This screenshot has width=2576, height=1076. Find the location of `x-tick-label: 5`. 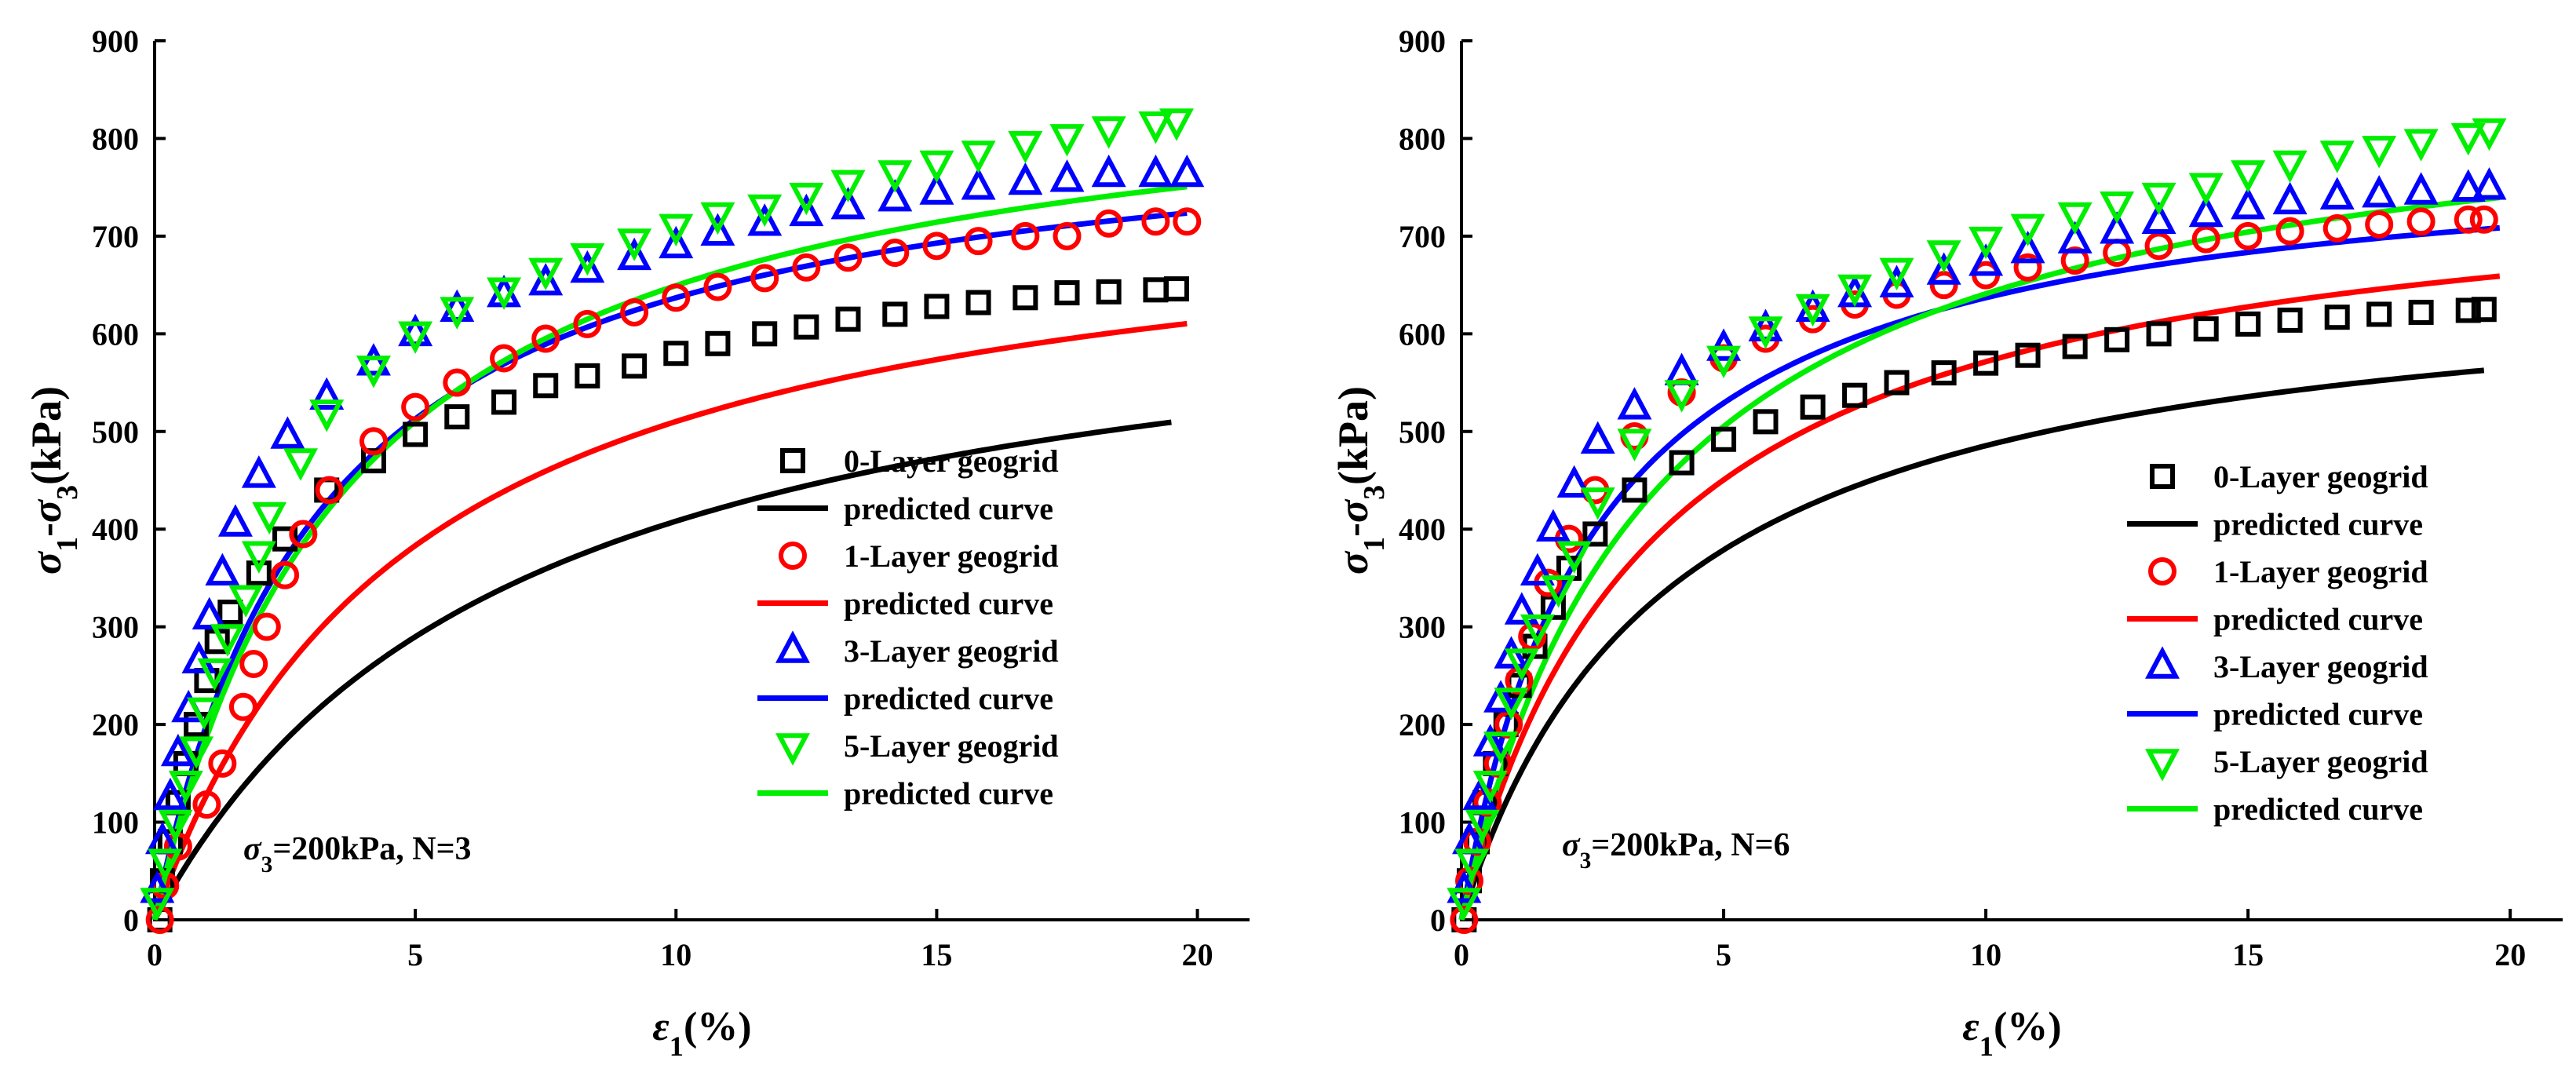

x-tick-label: 5 is located at coordinates (415, 954).